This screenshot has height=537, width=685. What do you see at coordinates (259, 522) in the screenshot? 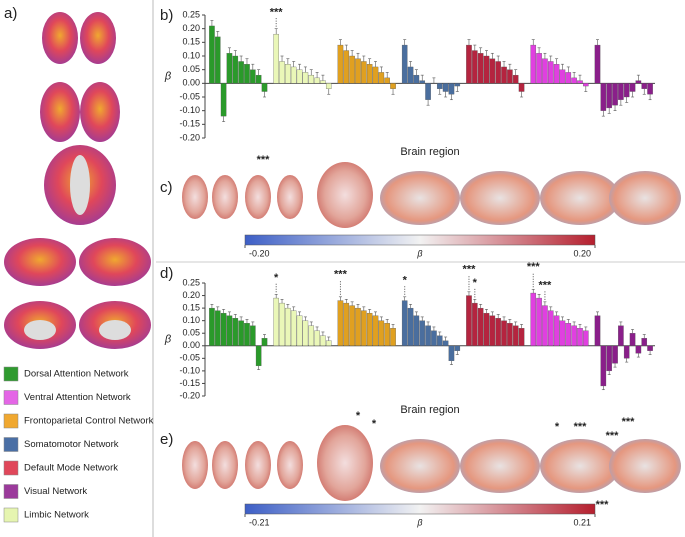
I see `colorbar-label: -0.21` at bounding box center [259, 522].